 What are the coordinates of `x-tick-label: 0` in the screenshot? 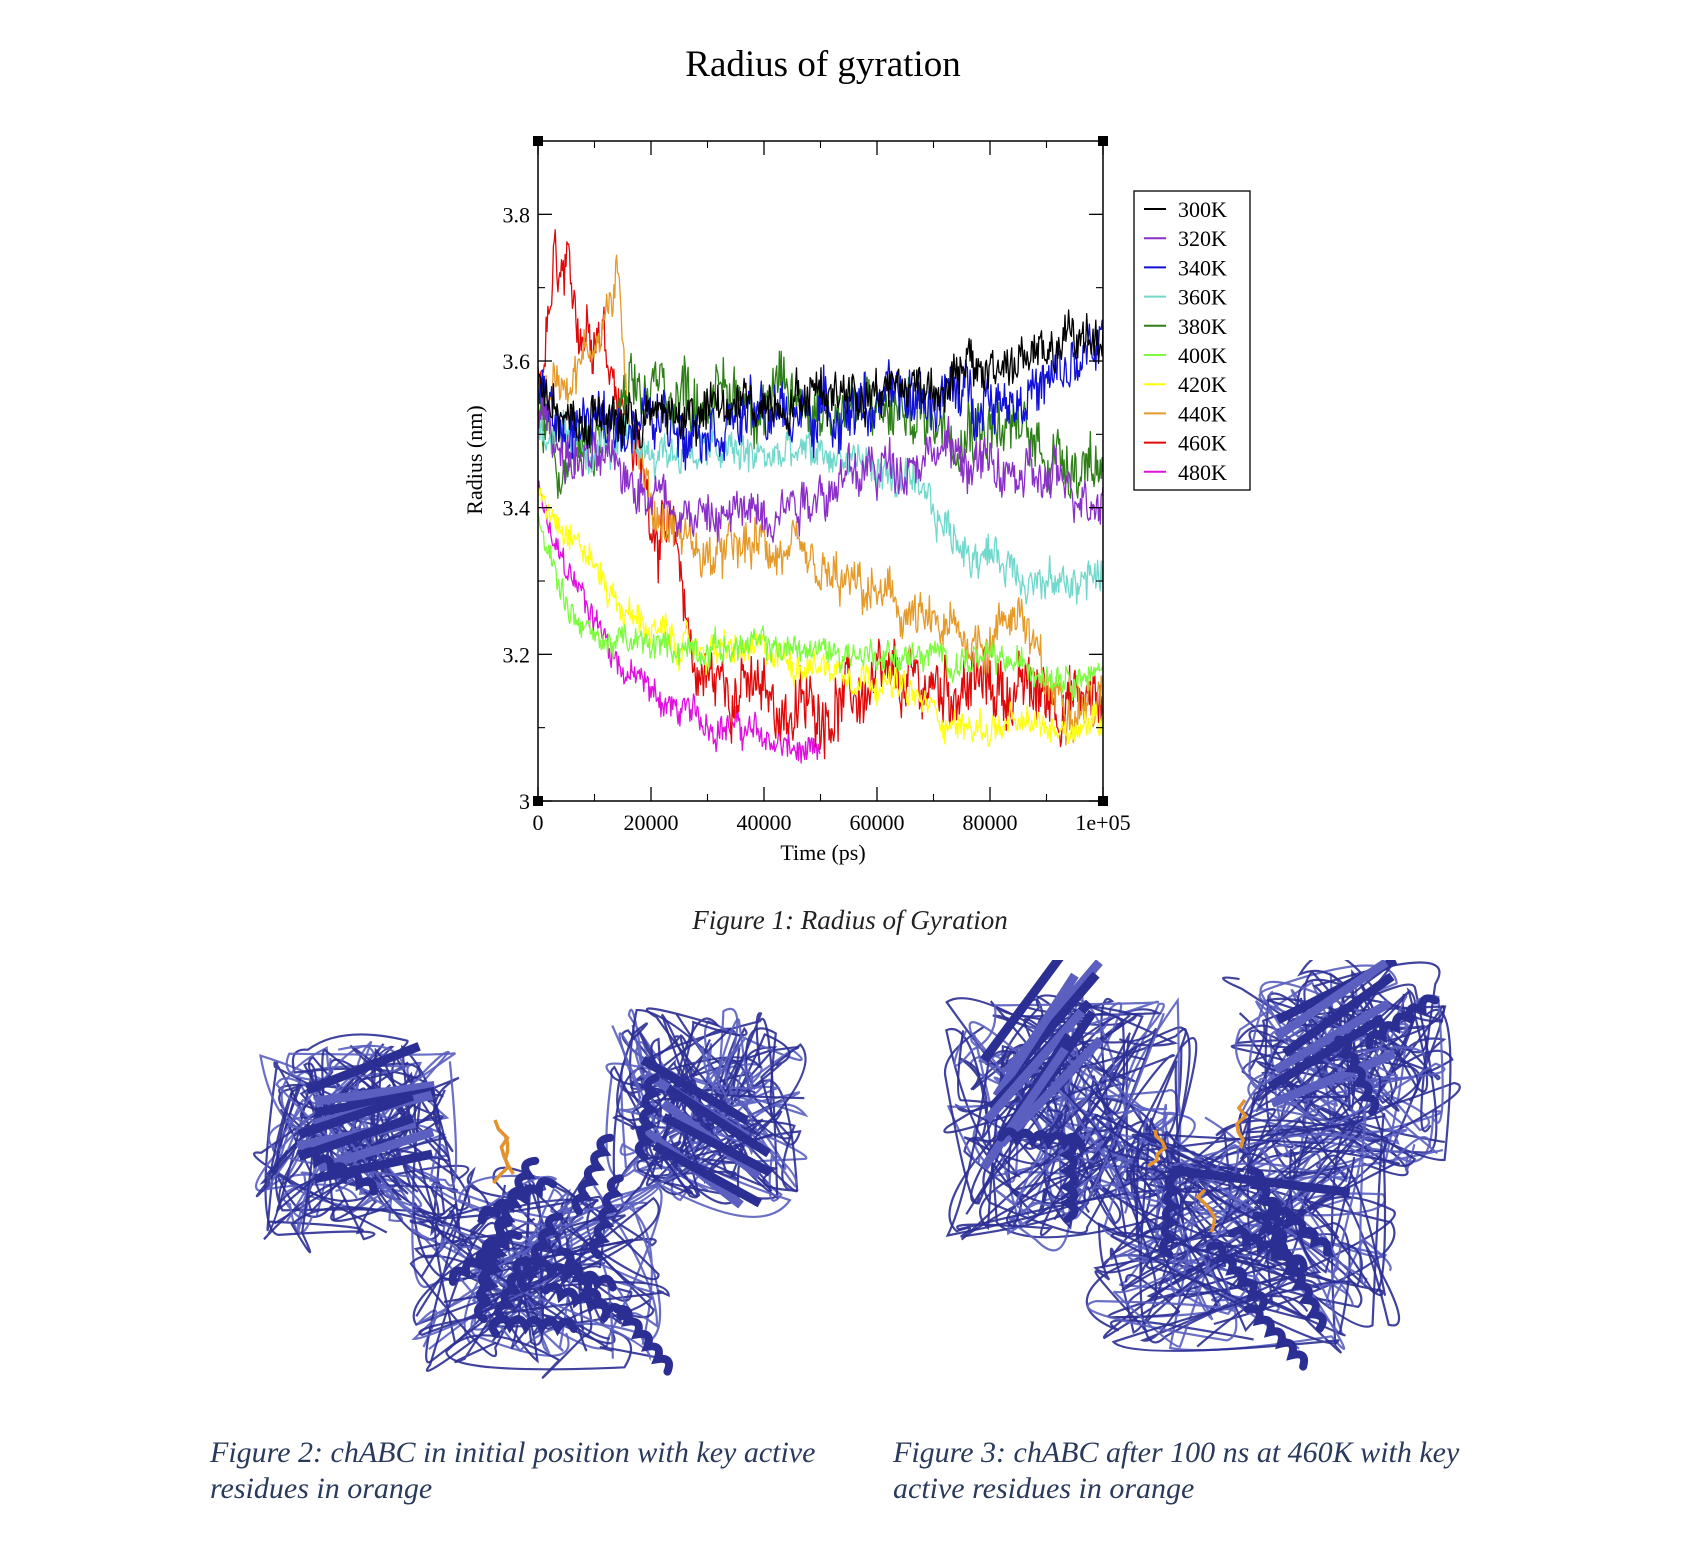 It's located at (538, 822).